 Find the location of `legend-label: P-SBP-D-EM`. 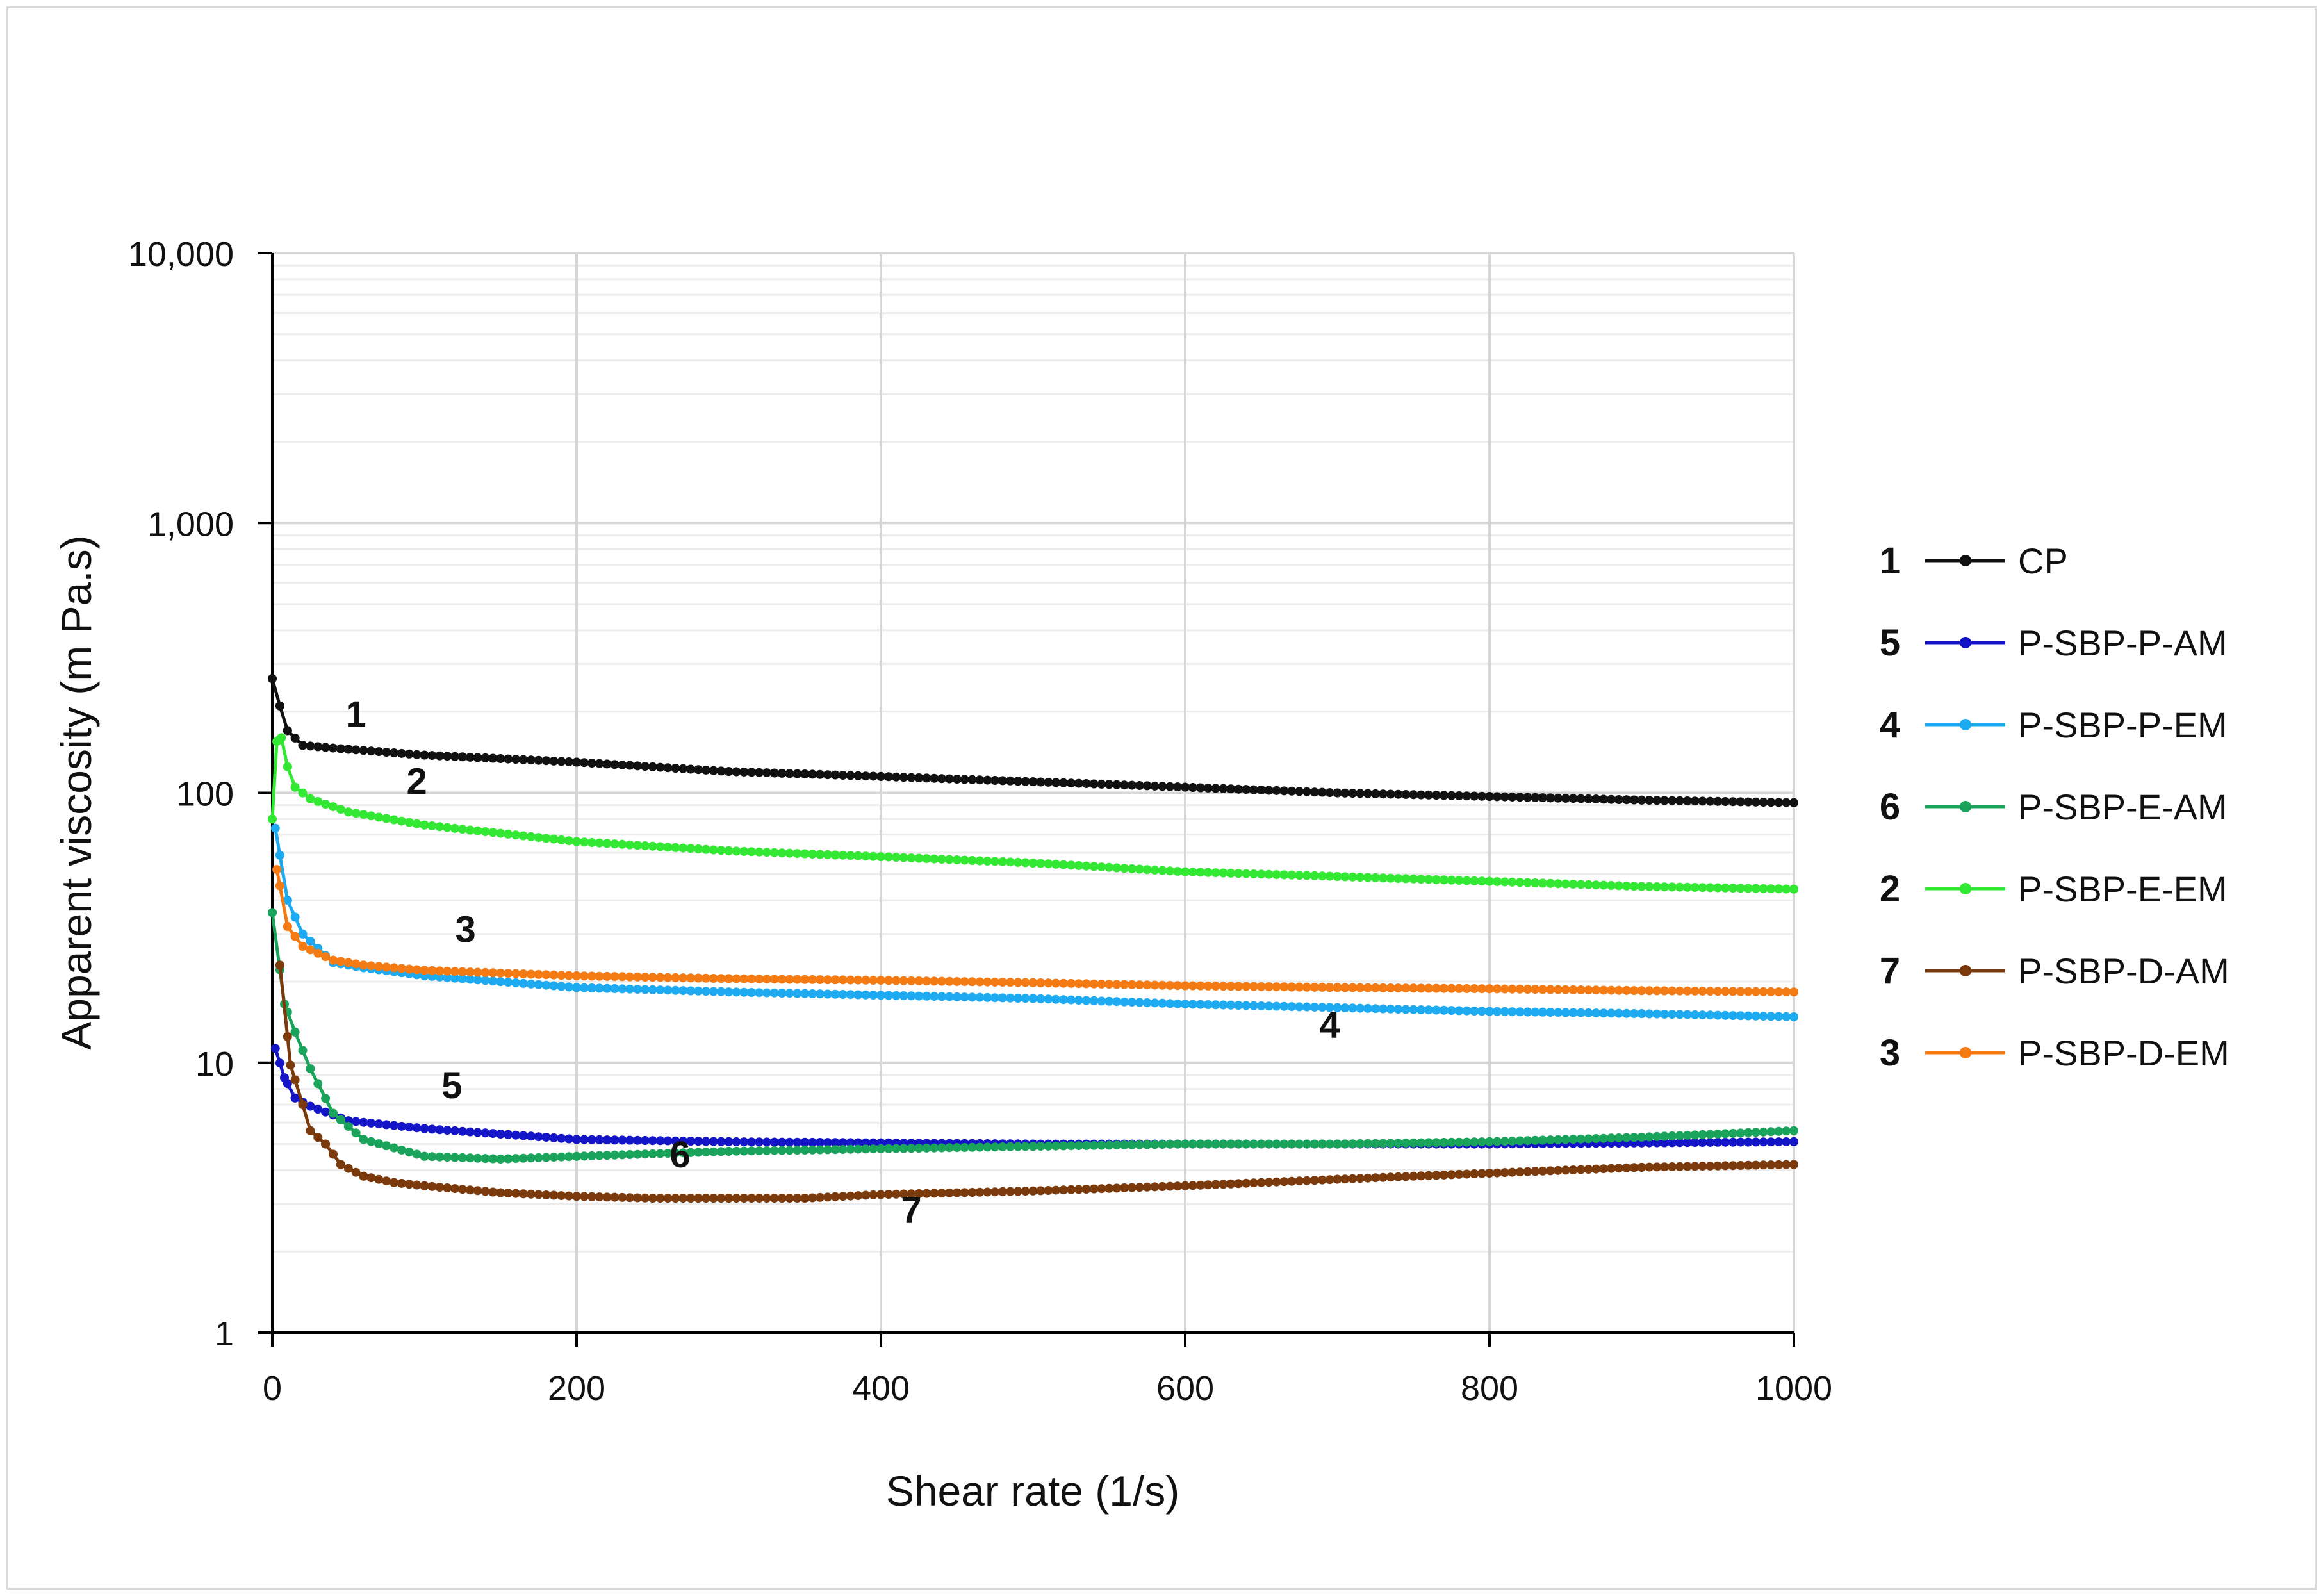

legend-label: P-SBP-D-EM is located at coordinates (2123, 1053).